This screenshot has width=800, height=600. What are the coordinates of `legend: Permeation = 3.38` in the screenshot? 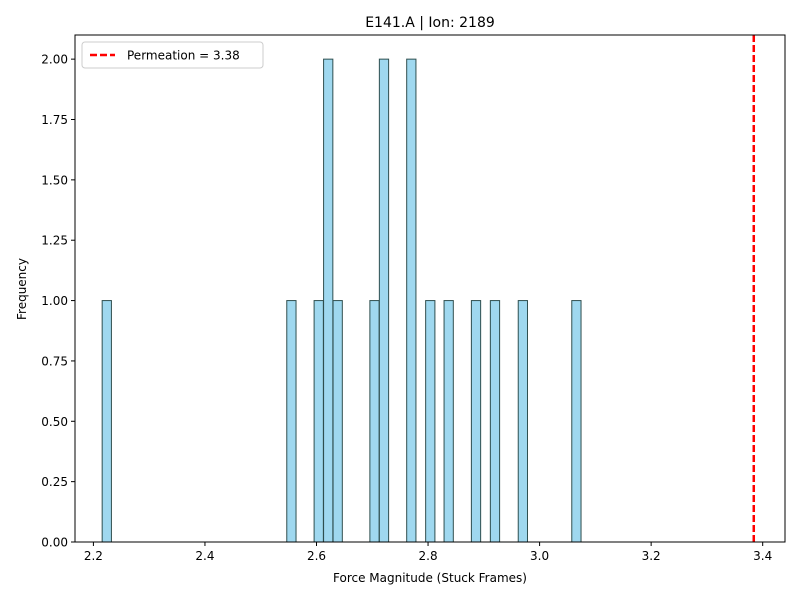 It's located at (172, 55).